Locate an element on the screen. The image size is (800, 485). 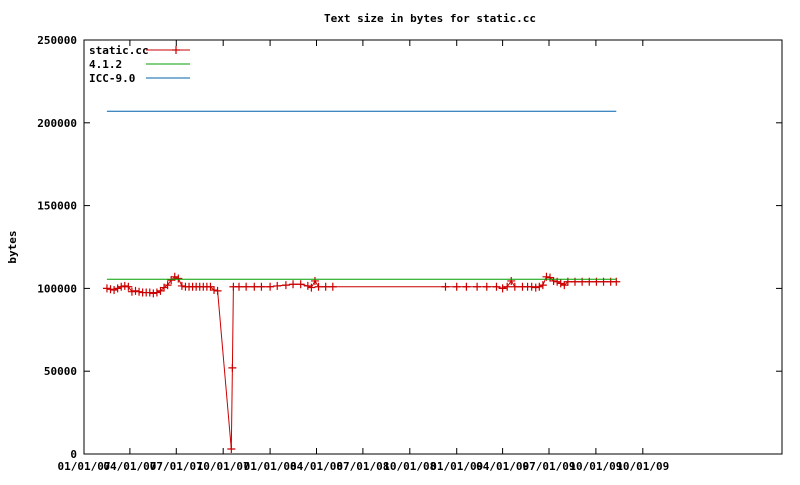
chart-title: Text size in bytes for static.cc is located at coordinates (430, 18).